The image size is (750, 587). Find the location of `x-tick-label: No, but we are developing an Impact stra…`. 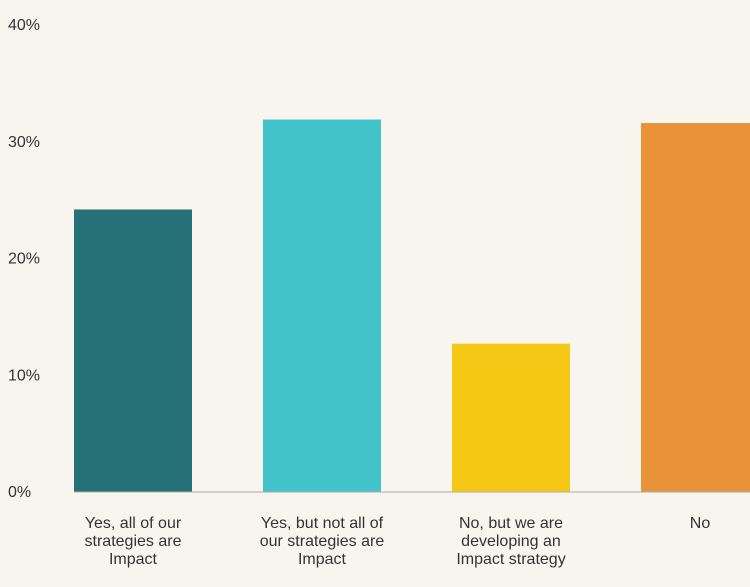

x-tick-label: No, but we are developing an Impact stra… is located at coordinates (511, 541).